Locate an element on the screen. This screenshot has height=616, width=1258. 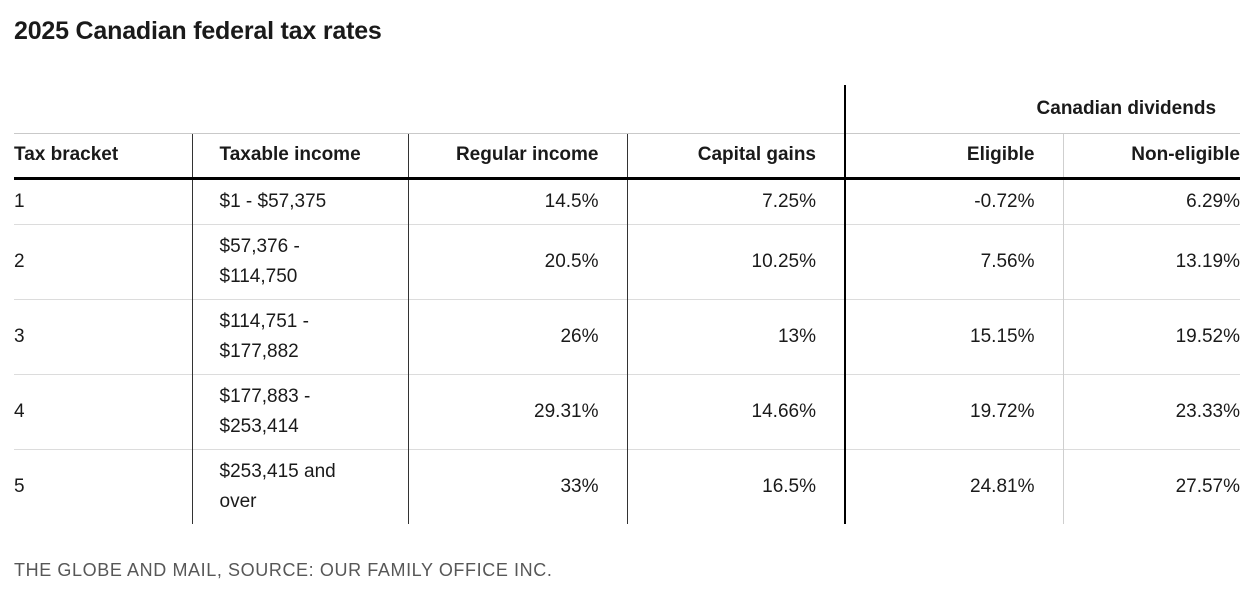
cell-eligible: 19.72% is located at coordinates (953, 411).